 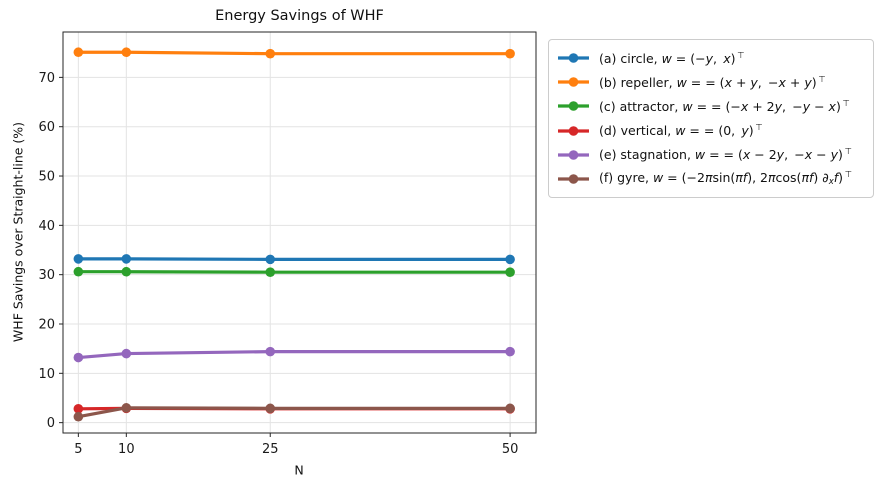 What do you see at coordinates (46, 177) in the screenshot?
I see `y-tick-label: 50` at bounding box center [46, 177].